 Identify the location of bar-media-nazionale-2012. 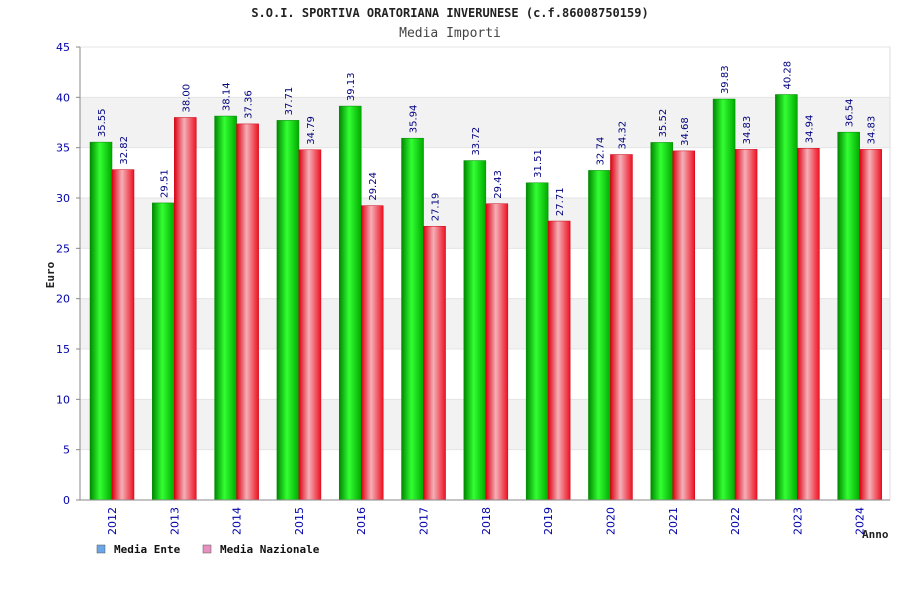
(123, 335).